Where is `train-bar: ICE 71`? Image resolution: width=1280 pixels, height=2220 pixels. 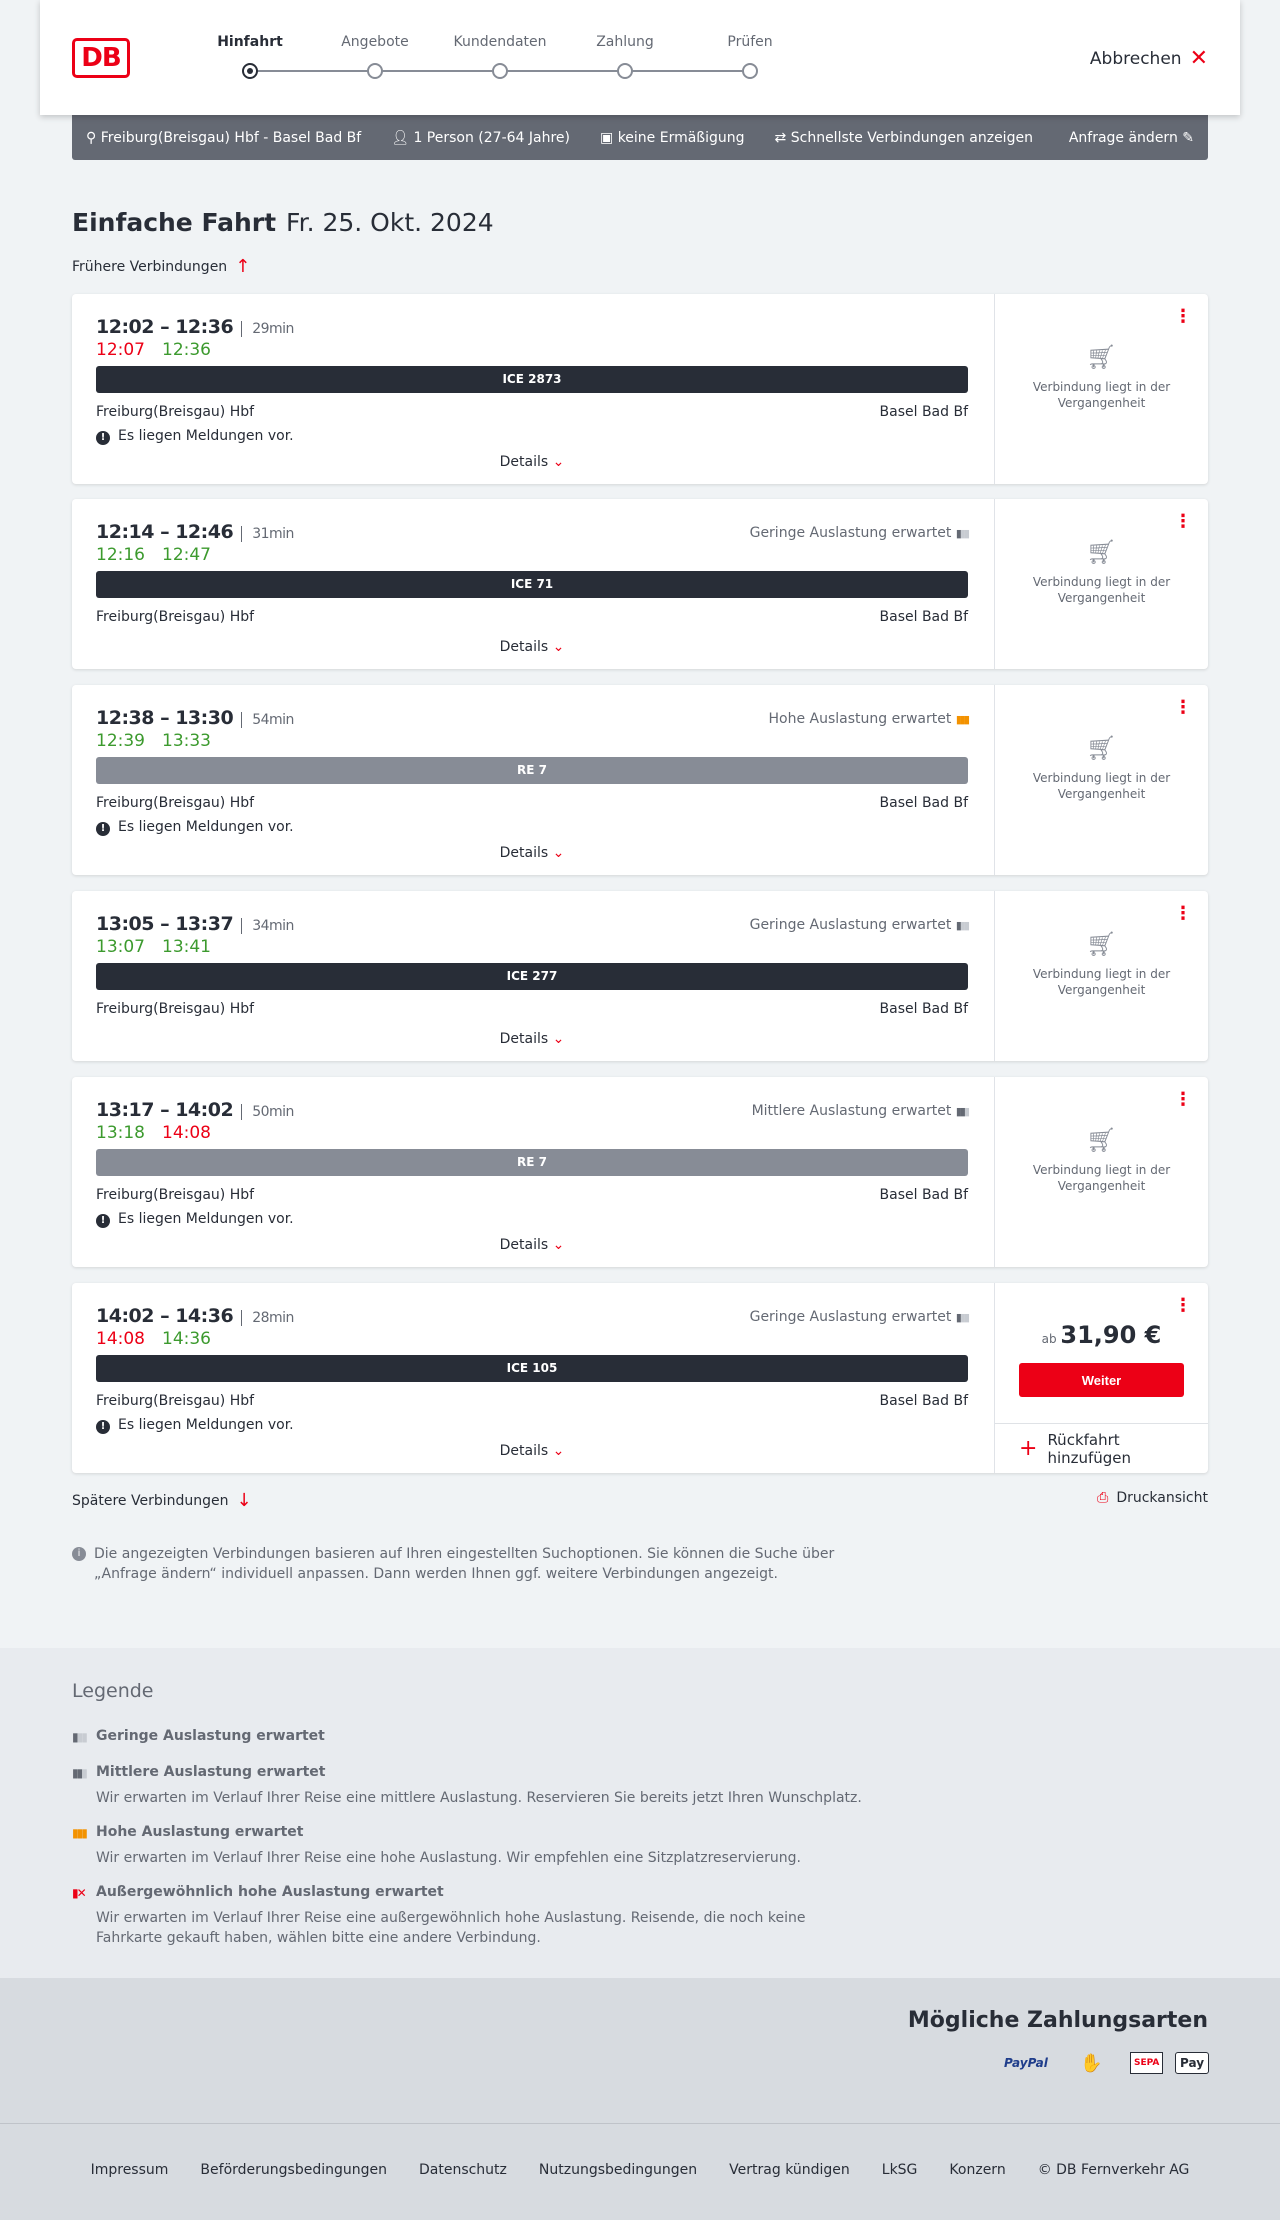 train-bar: ICE 71 is located at coordinates (532, 584).